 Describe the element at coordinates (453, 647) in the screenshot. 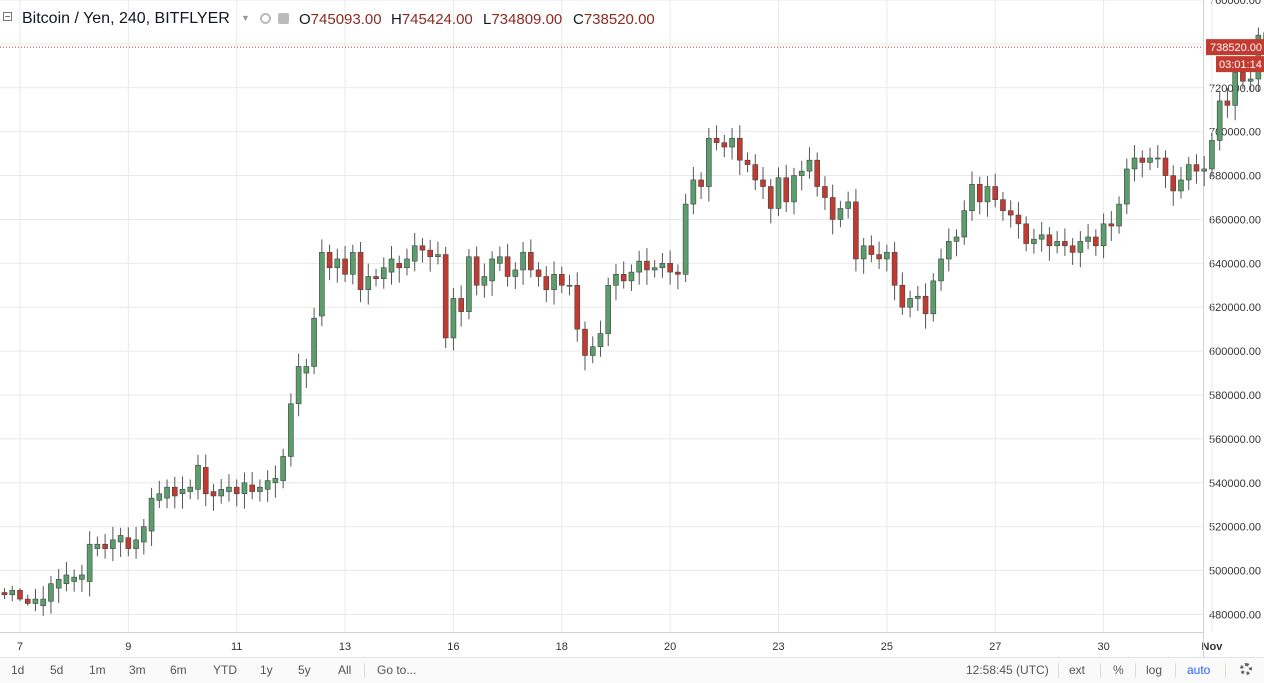

I see `x-tick-label: 16` at that location.